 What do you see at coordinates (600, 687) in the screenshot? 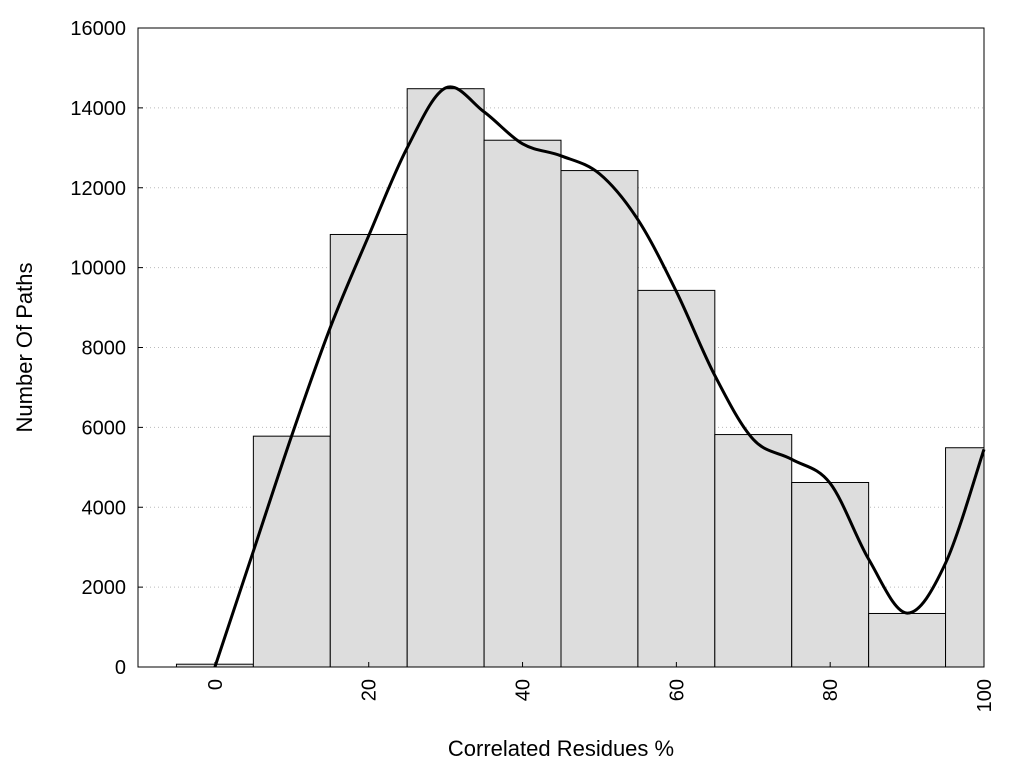
I see `x-axis-ticks: 0 20 40 60 80 100` at bounding box center [600, 687].